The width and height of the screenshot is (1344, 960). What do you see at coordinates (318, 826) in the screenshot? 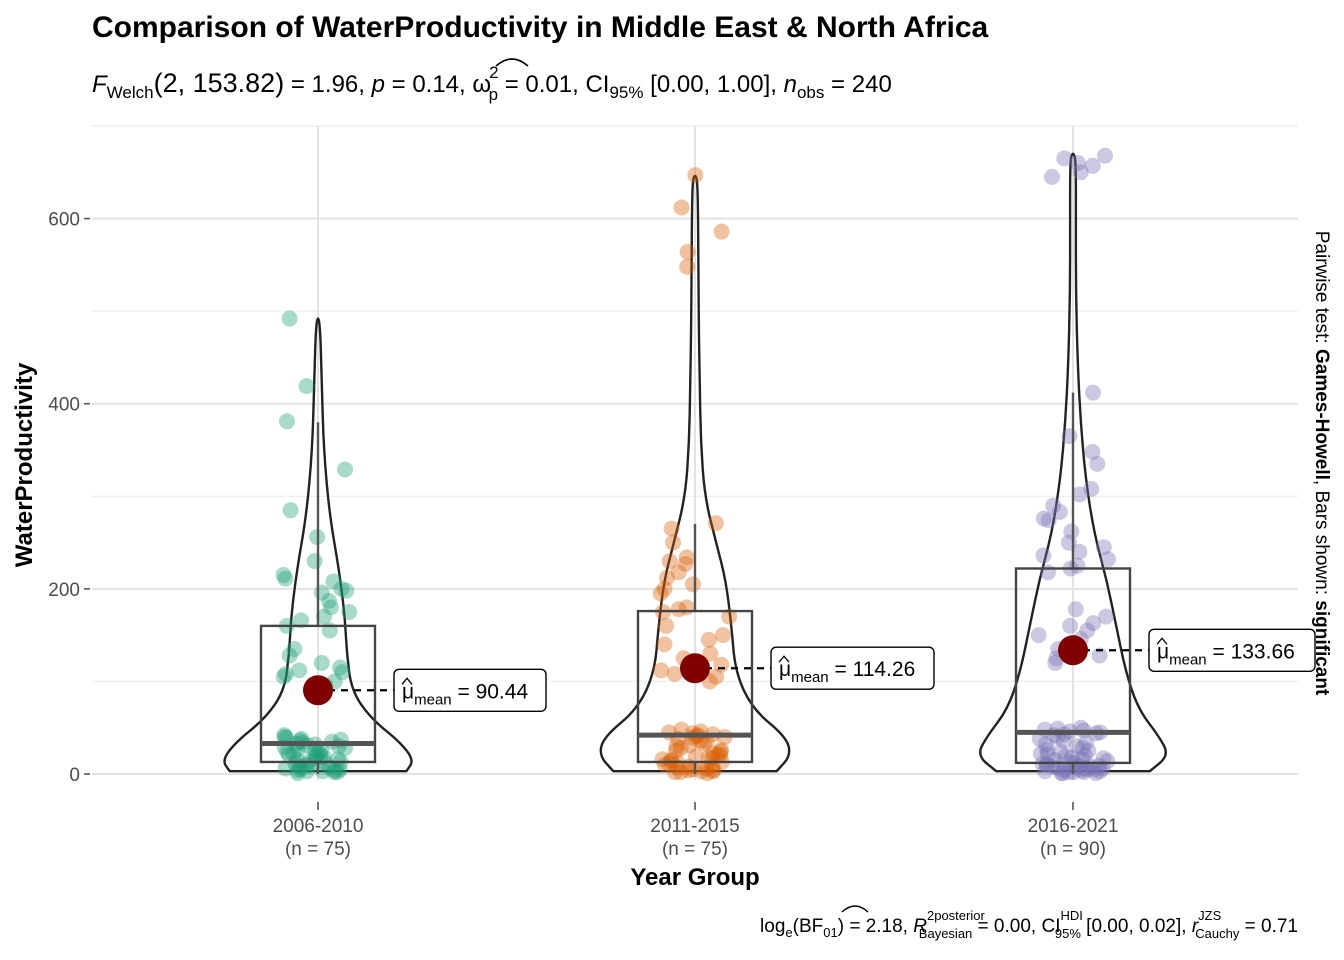
I see `x-tick-label: 2006-2010` at bounding box center [318, 826].